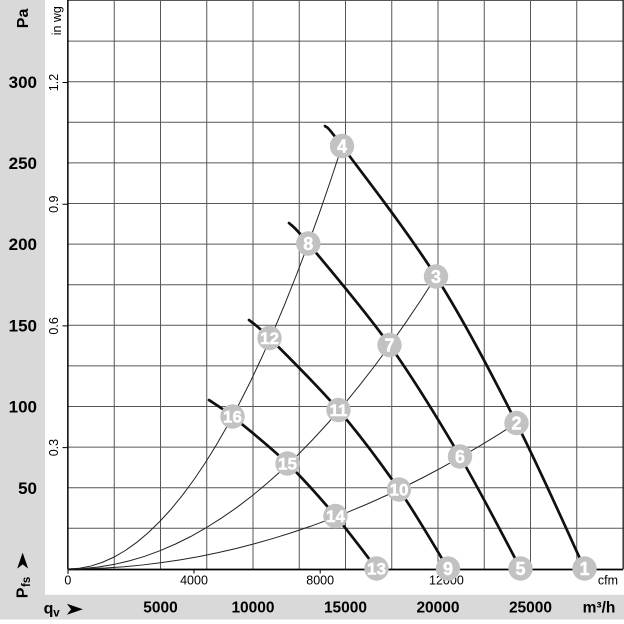  Describe the element at coordinates (67, 581) in the screenshot. I see `svg-text: 0` at that location.